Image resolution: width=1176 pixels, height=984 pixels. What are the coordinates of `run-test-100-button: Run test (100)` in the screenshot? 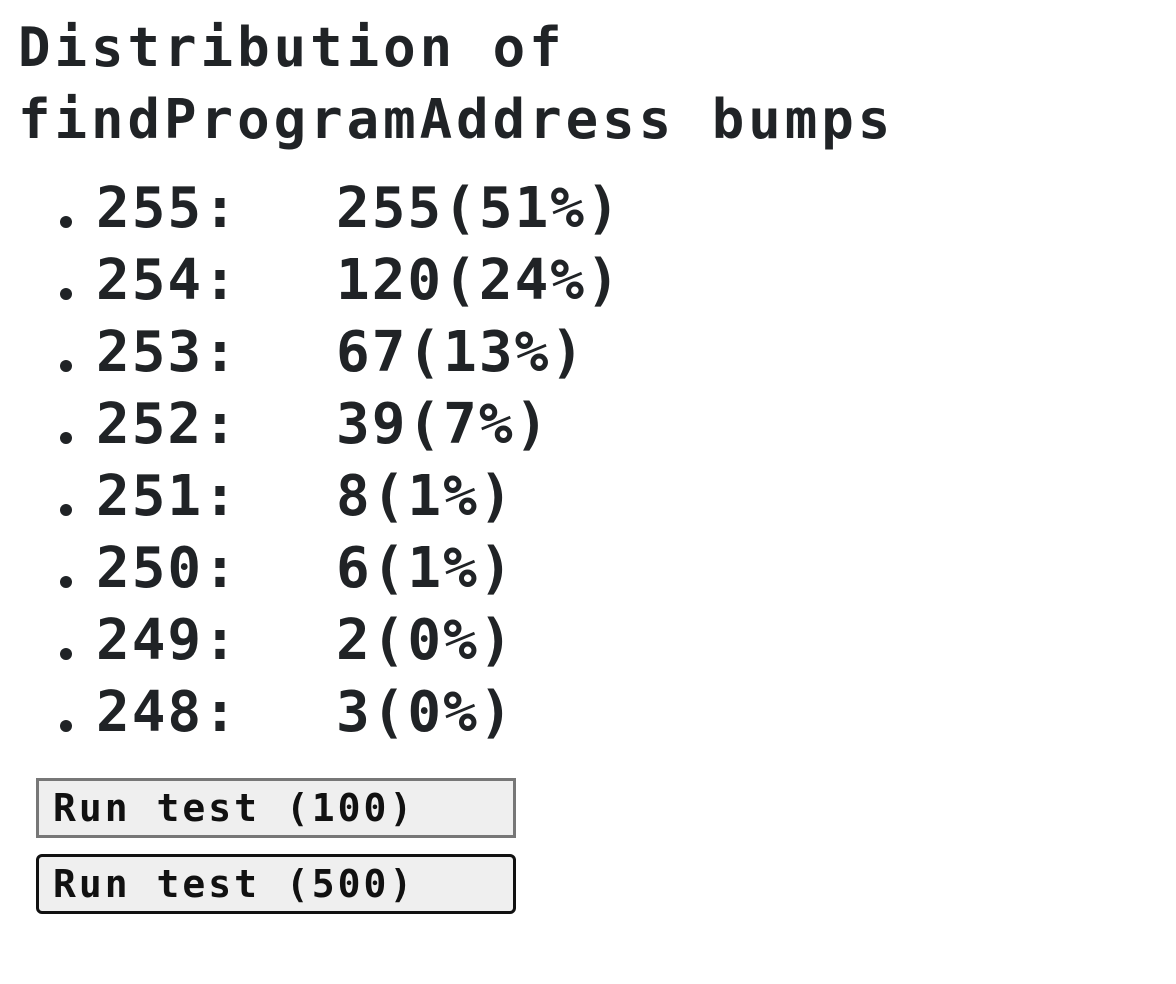 It's located at (276, 808).